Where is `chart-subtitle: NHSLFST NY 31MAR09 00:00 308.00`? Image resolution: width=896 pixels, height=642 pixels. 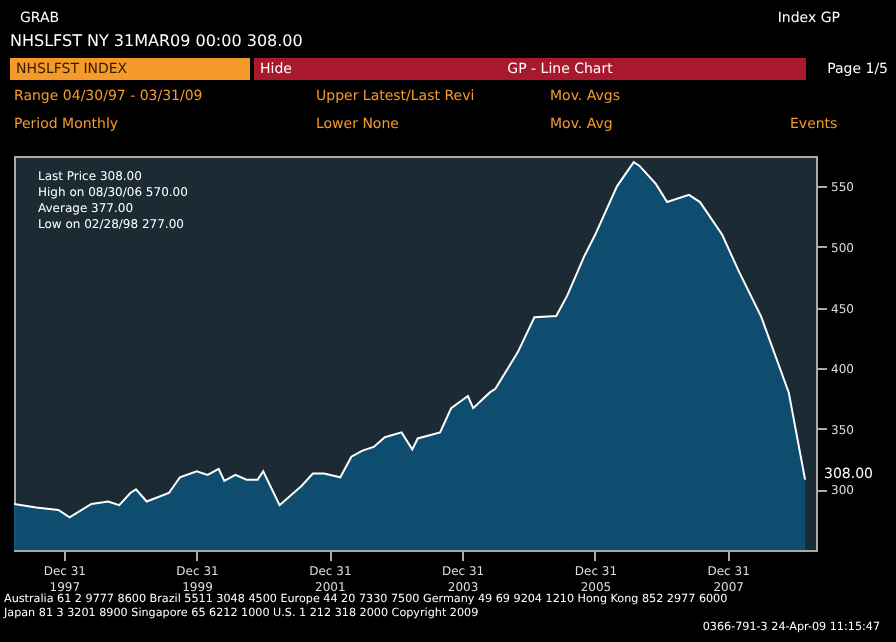
chart-subtitle: NHSLFST NY 31MAR09 00:00 308.00 is located at coordinates (156, 41).